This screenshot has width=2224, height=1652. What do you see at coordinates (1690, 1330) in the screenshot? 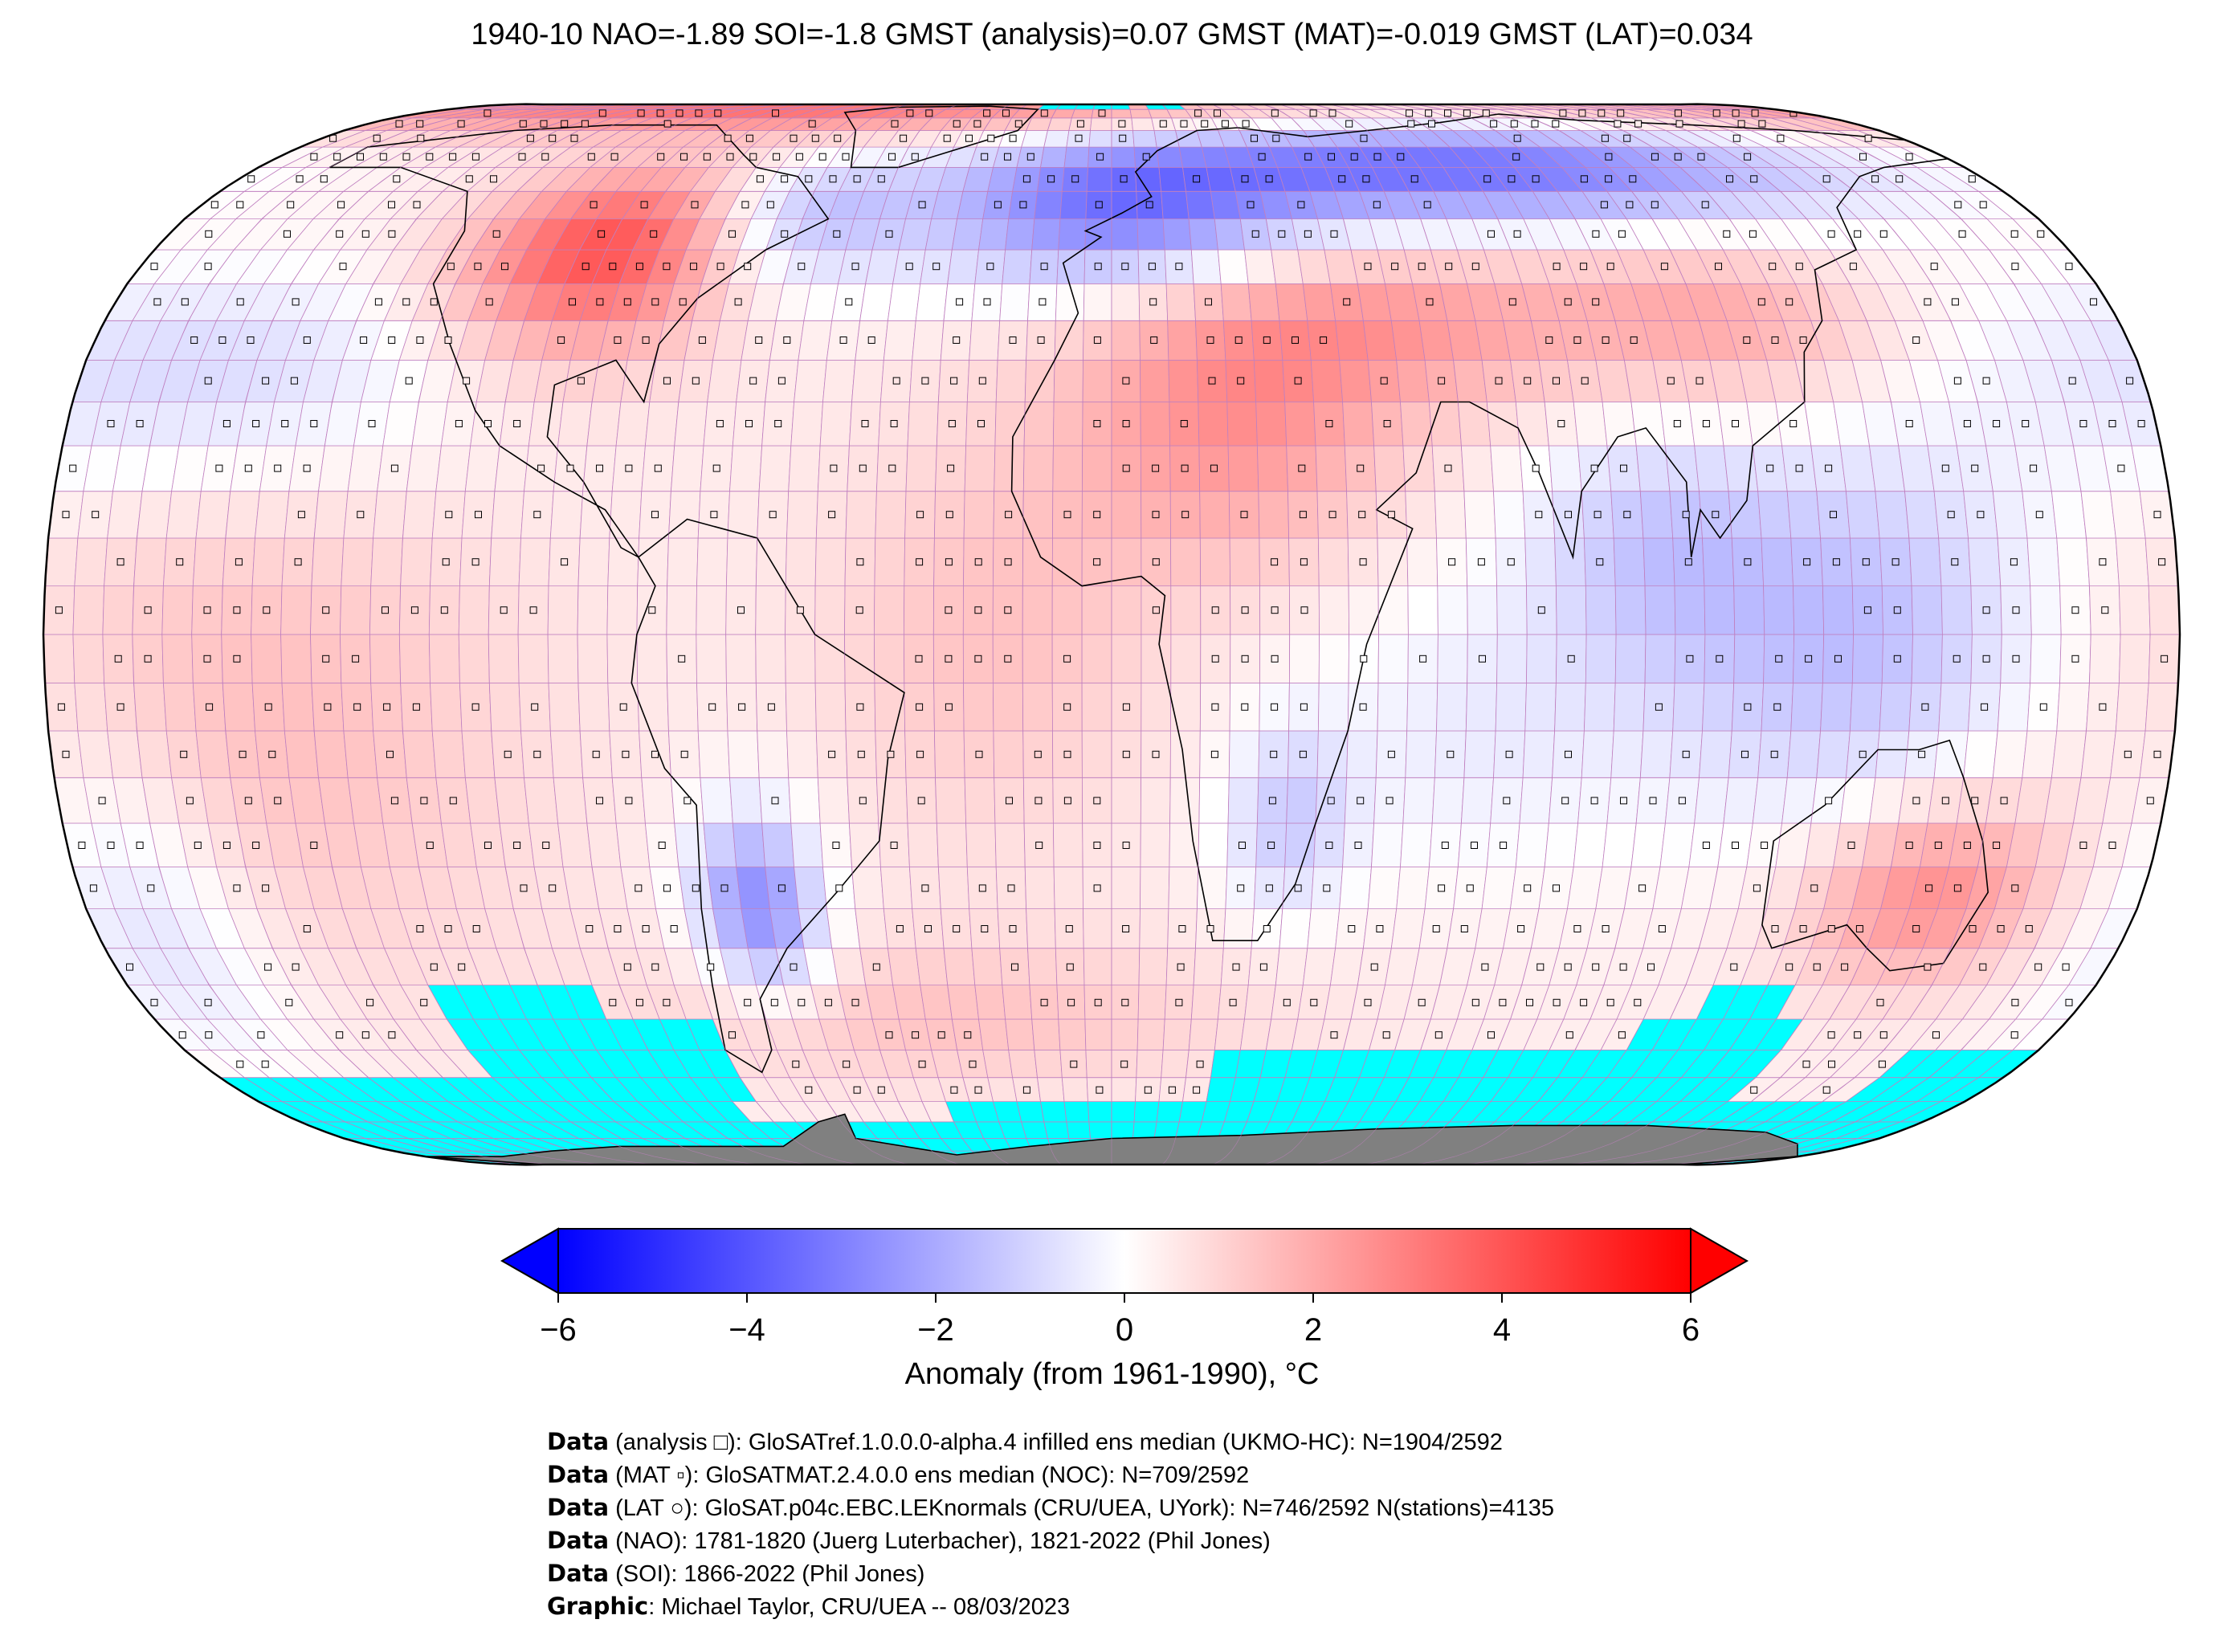
I see `colorbar-tick-label: 6` at bounding box center [1690, 1330].